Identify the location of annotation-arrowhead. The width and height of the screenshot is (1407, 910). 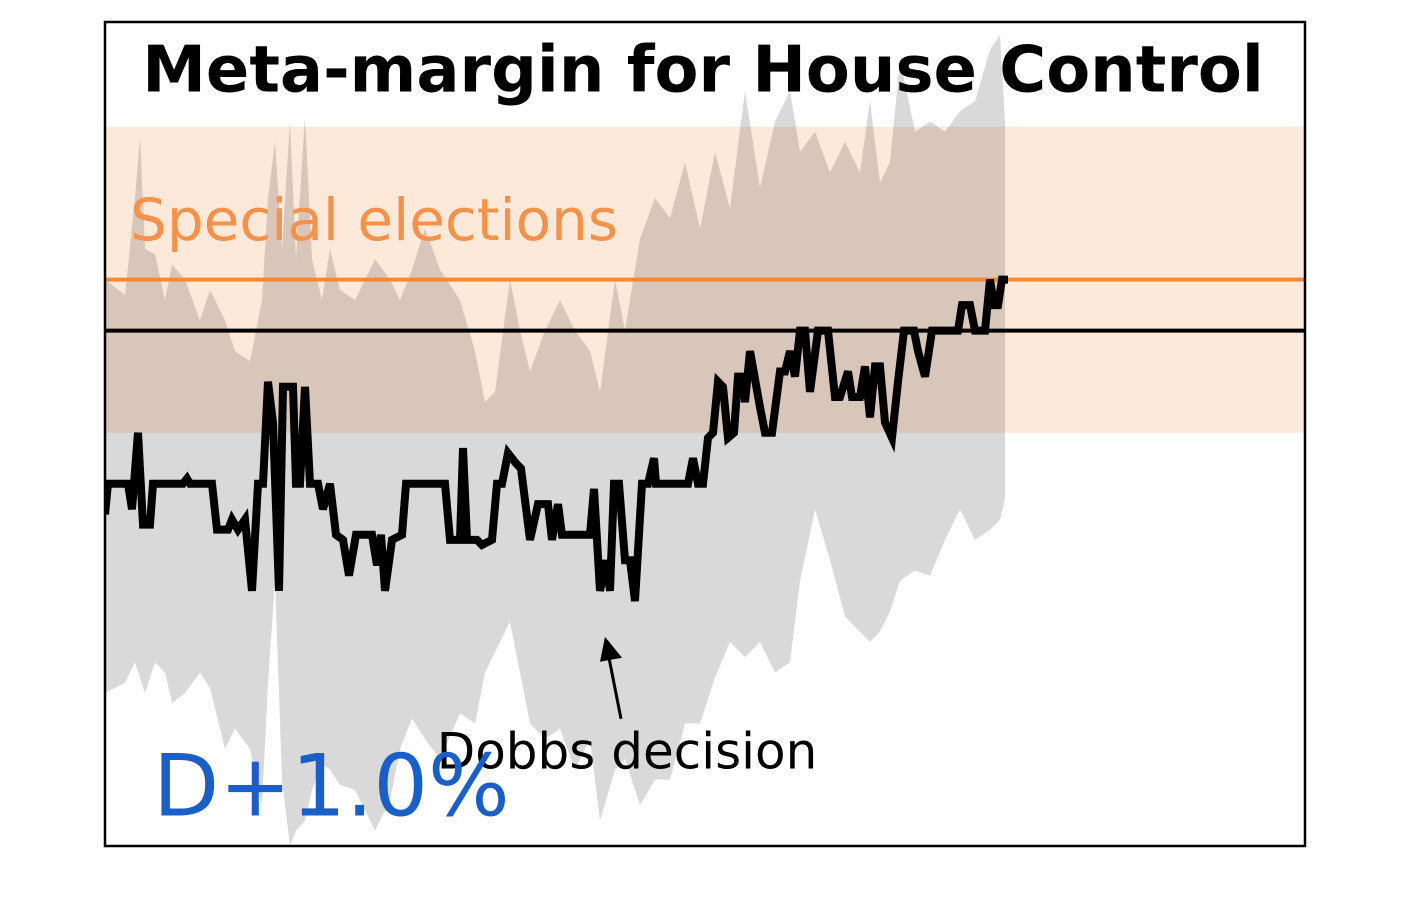
(611, 649).